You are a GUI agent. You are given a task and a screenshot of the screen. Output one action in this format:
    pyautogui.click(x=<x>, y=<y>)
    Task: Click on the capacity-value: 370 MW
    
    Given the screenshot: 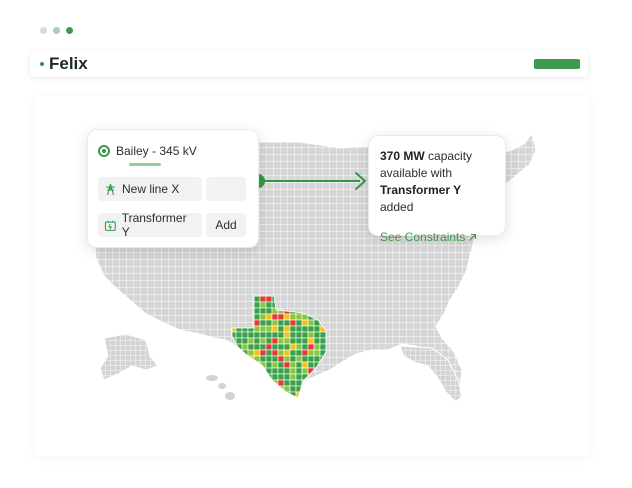 What is the action you would take?
    pyautogui.click(x=402, y=156)
    